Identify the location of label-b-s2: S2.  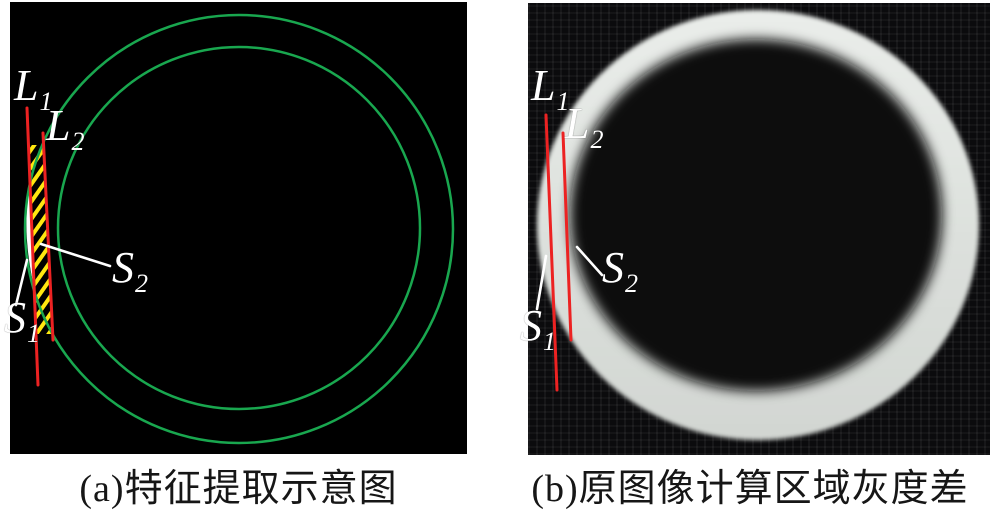
(620, 270).